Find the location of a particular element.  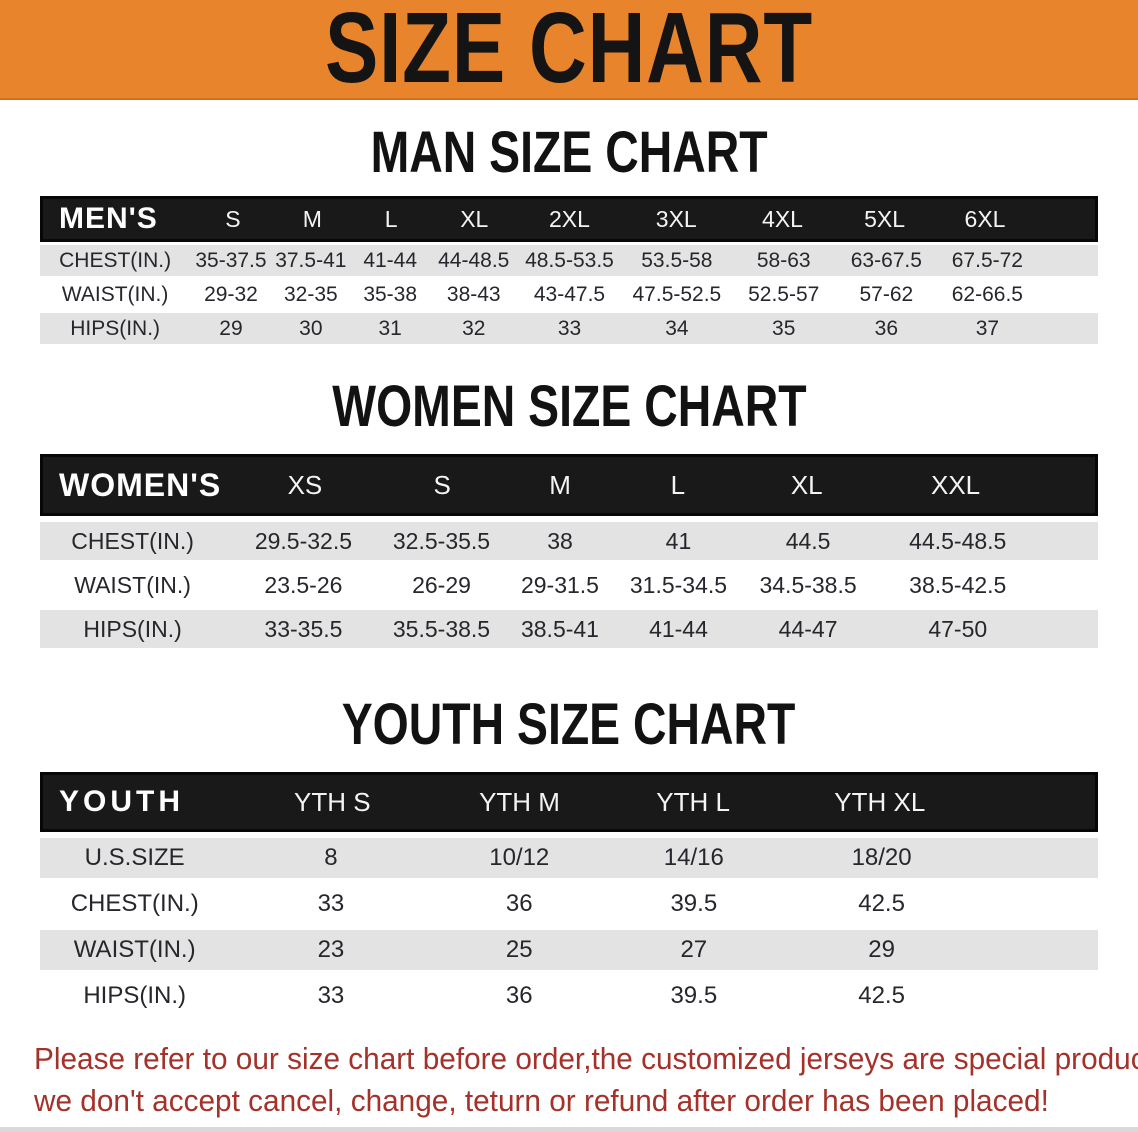

measurement-value: 38 is located at coordinates (560, 540).